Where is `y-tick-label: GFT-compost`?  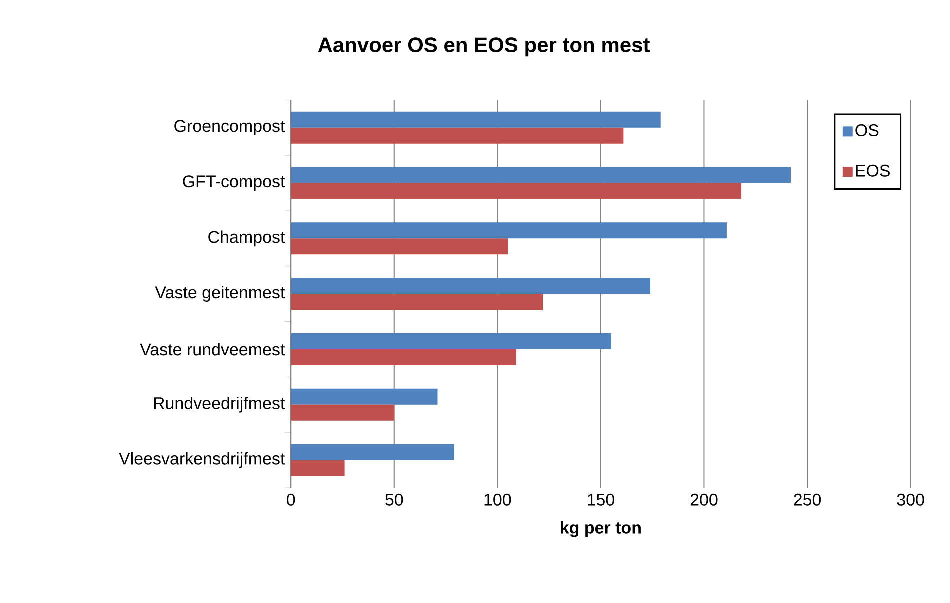 y-tick-label: GFT-compost is located at coordinates (234, 183).